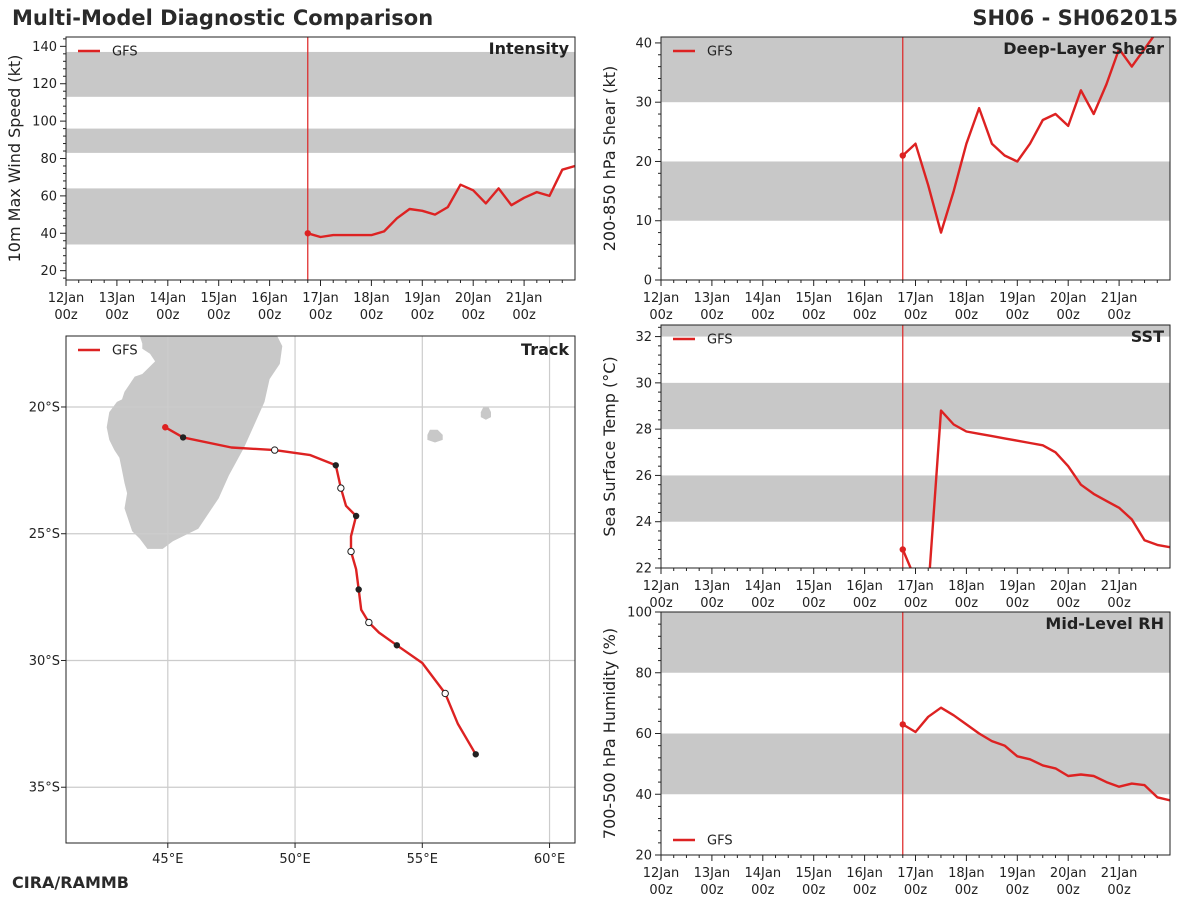  What do you see at coordinates (167, 859) in the screenshot?
I see `track-xtick-label: 45°E` at bounding box center [167, 859].